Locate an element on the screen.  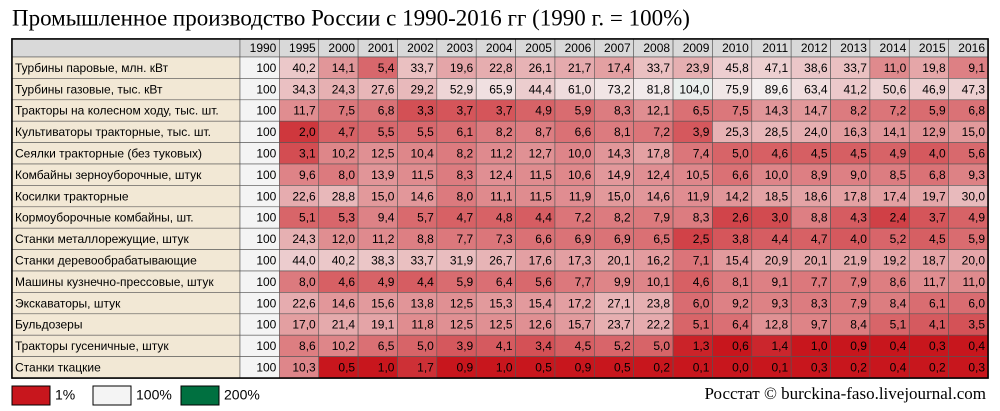
cell-value: 5,9 is located at coordinates (583, 111).